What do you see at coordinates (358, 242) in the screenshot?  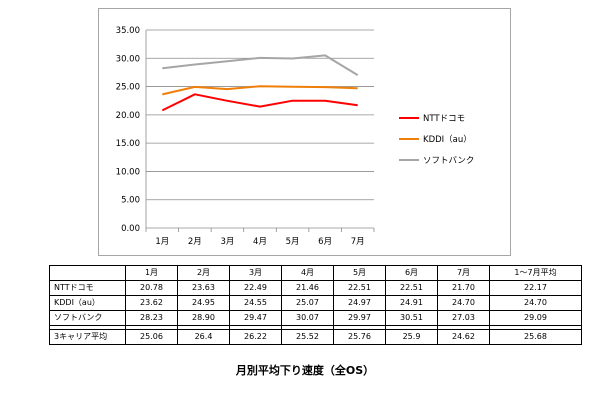 I see `x-tick-label: 7月` at bounding box center [358, 242].